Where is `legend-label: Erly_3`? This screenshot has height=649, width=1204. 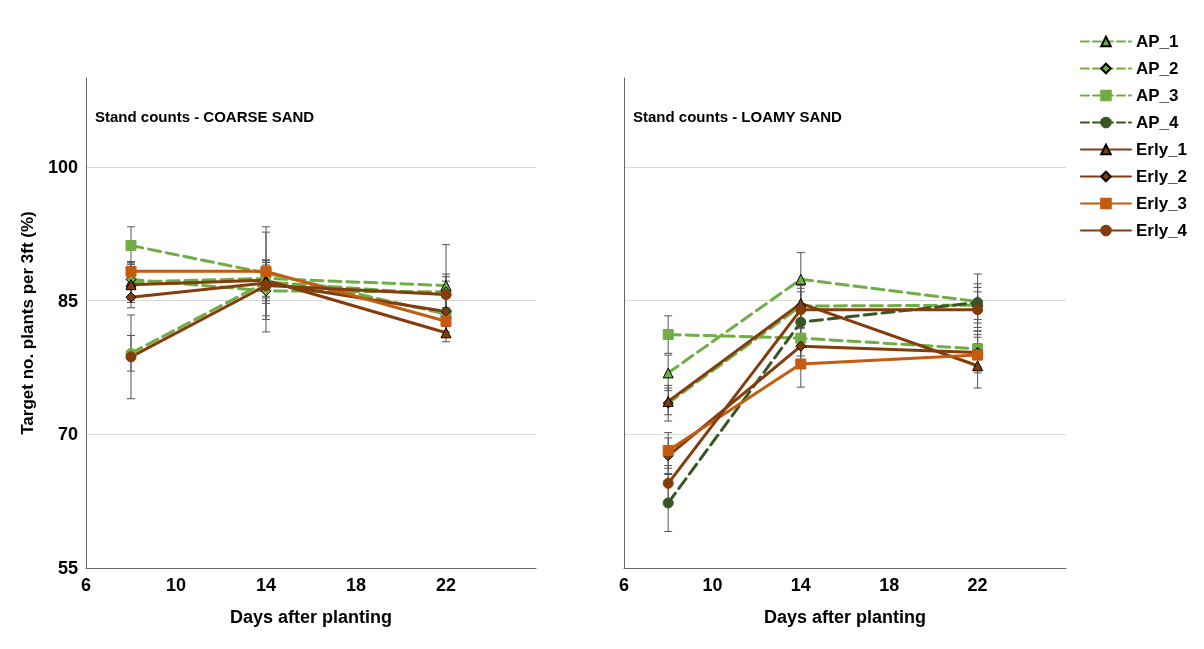
legend-label: Erly_3 is located at coordinates (1161, 203).